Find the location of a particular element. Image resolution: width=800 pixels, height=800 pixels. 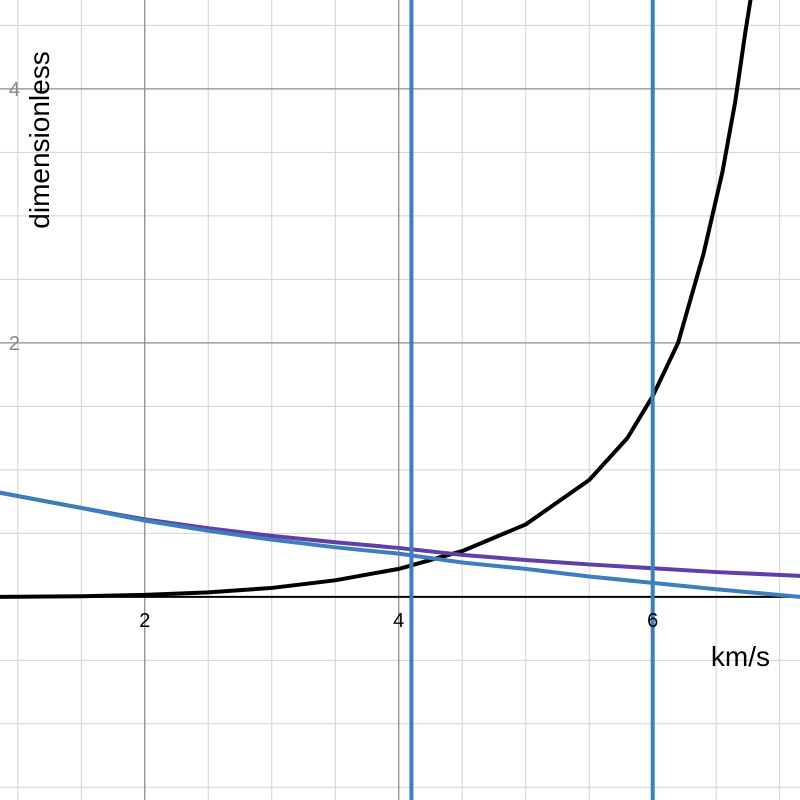

y-axis-title: dimensionless is located at coordinates (39, 139).